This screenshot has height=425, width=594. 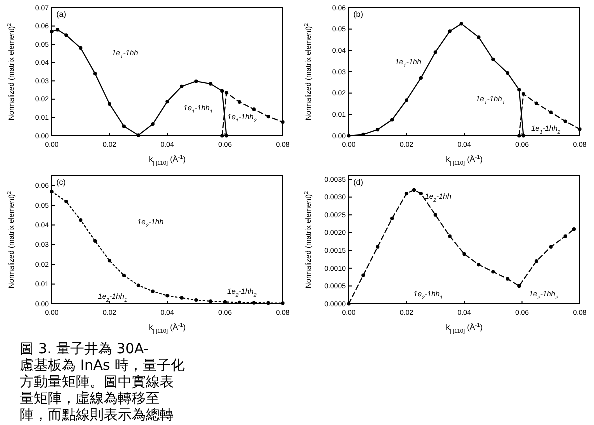 I want to click on annotation: (c), so click(x=61, y=182).